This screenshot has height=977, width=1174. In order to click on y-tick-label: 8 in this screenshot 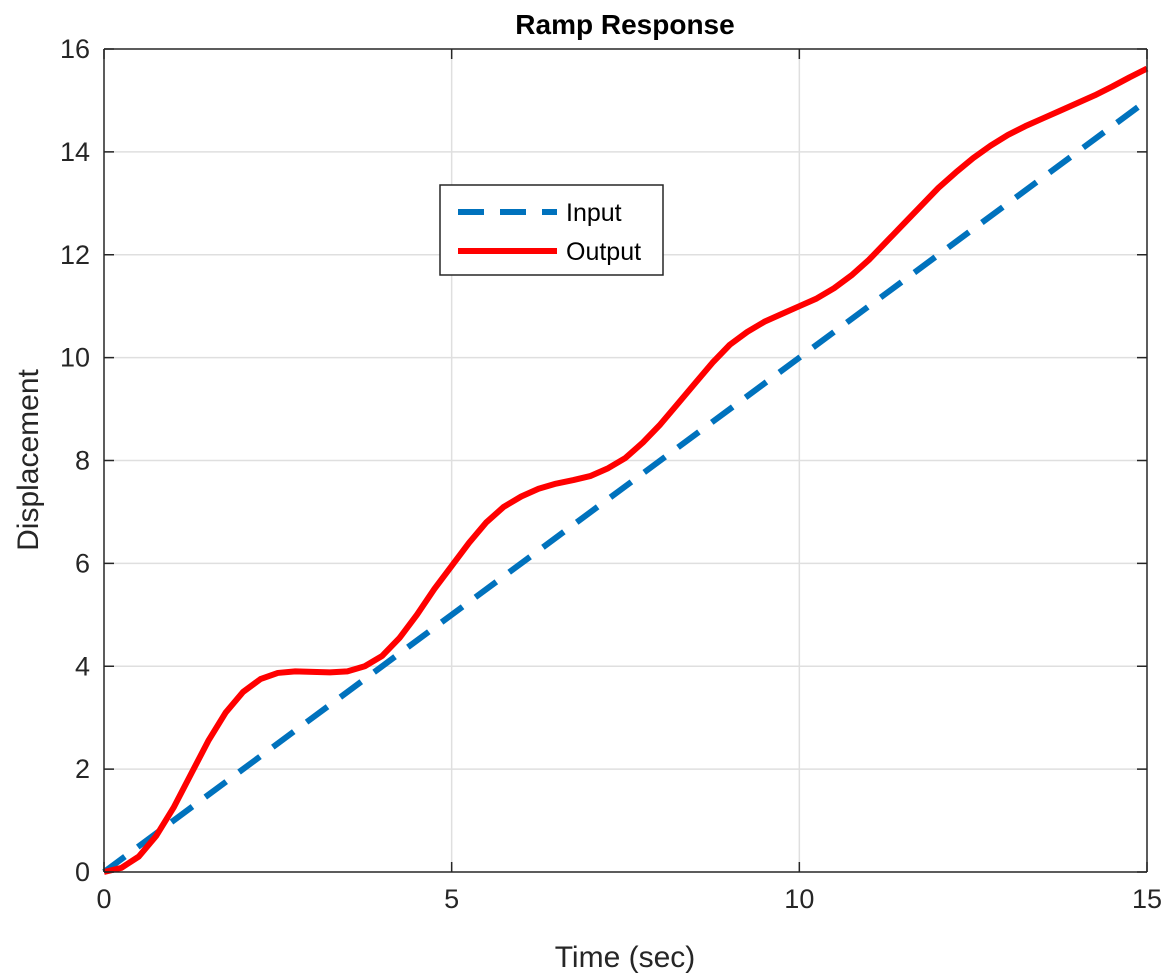, I will do `click(82, 461)`.